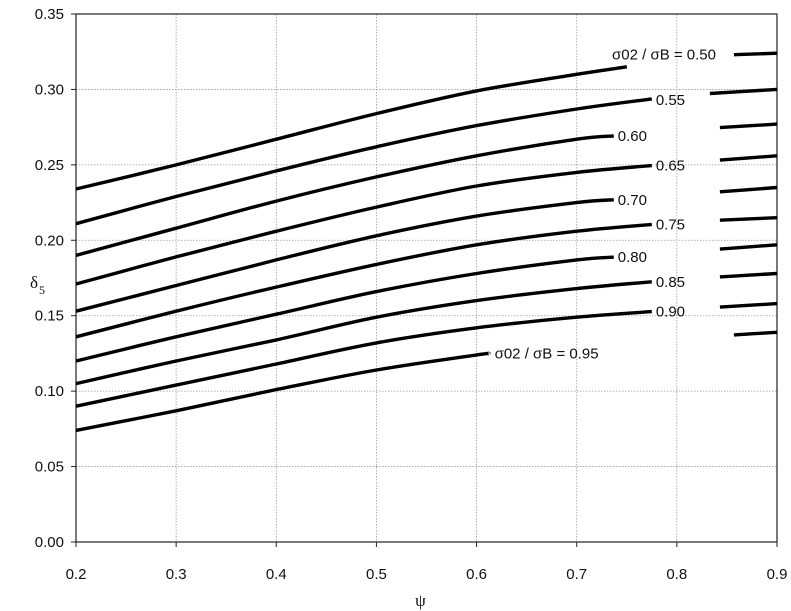  I want to click on x-tick-label: 0.7, so click(576, 574).